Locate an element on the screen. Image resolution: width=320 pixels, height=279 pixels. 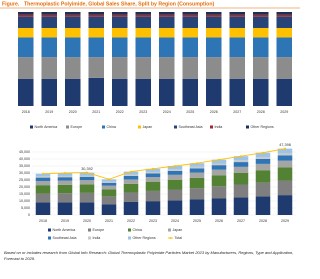
value-label: 30,392 is located at coordinates (87, 169).